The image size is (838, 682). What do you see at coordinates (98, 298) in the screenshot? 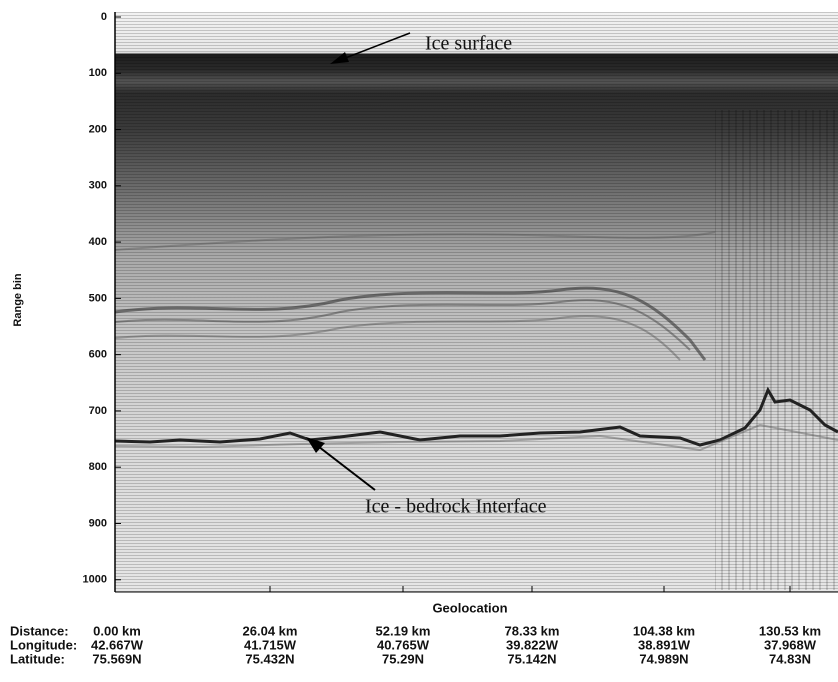
I see `y-tick-label: 500` at bounding box center [98, 298].